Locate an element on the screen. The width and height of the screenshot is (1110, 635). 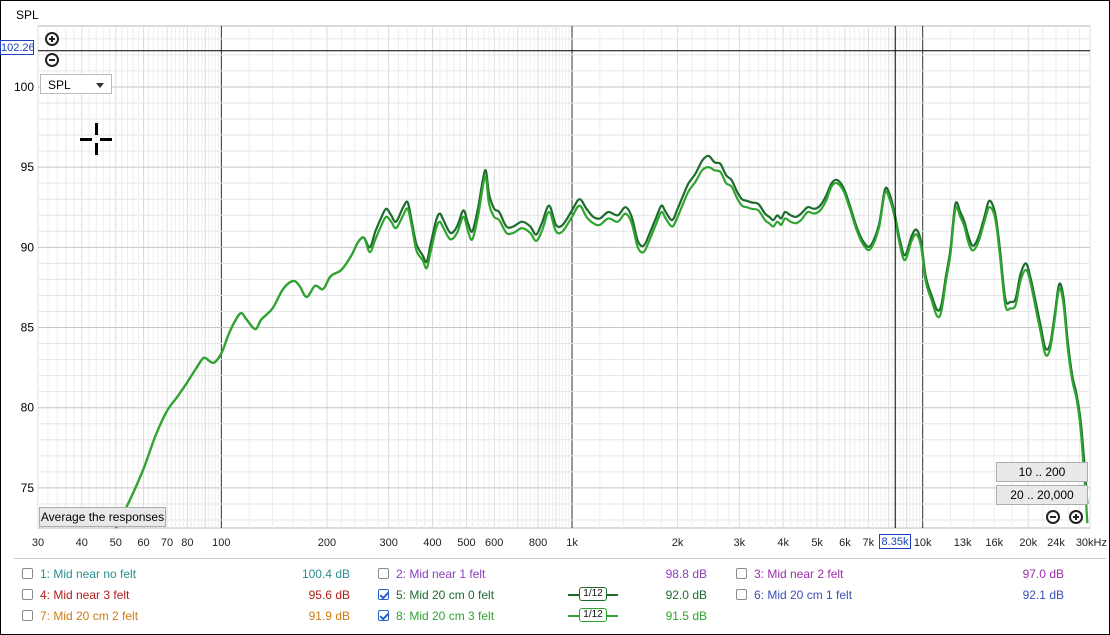
x-tick-label: 6k is located at coordinates (845, 543).